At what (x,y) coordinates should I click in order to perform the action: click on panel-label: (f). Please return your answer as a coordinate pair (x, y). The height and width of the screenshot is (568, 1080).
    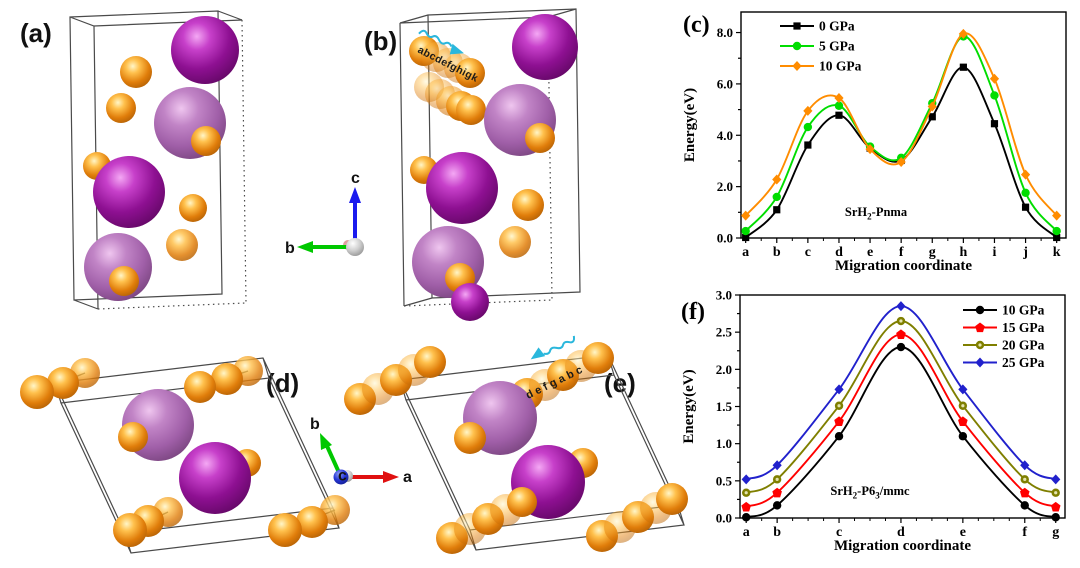
    Looking at the image, I should click on (693, 312).